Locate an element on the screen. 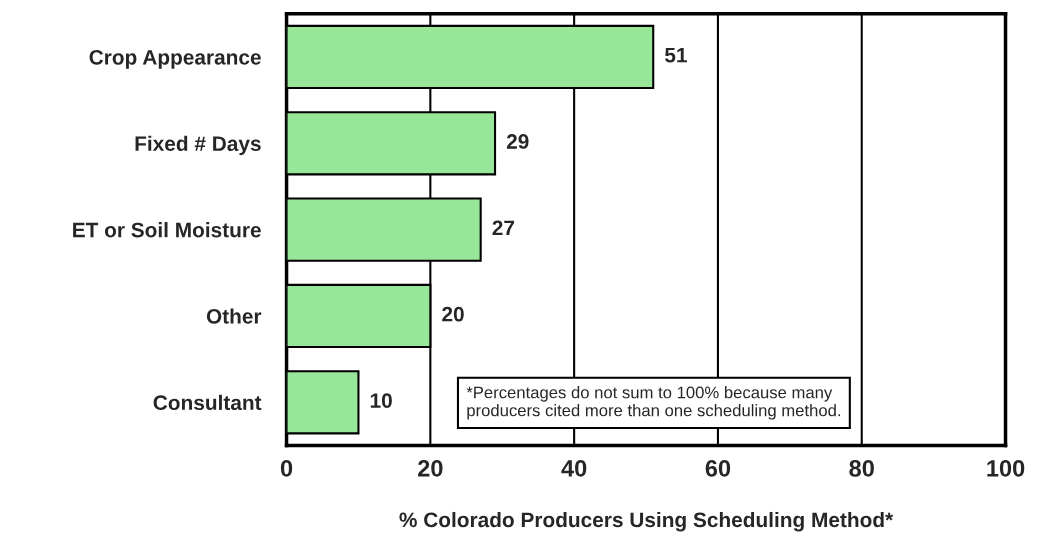 This screenshot has width=1042, height=550. y-tick-label: ET or Soil Moisture is located at coordinates (167, 230).